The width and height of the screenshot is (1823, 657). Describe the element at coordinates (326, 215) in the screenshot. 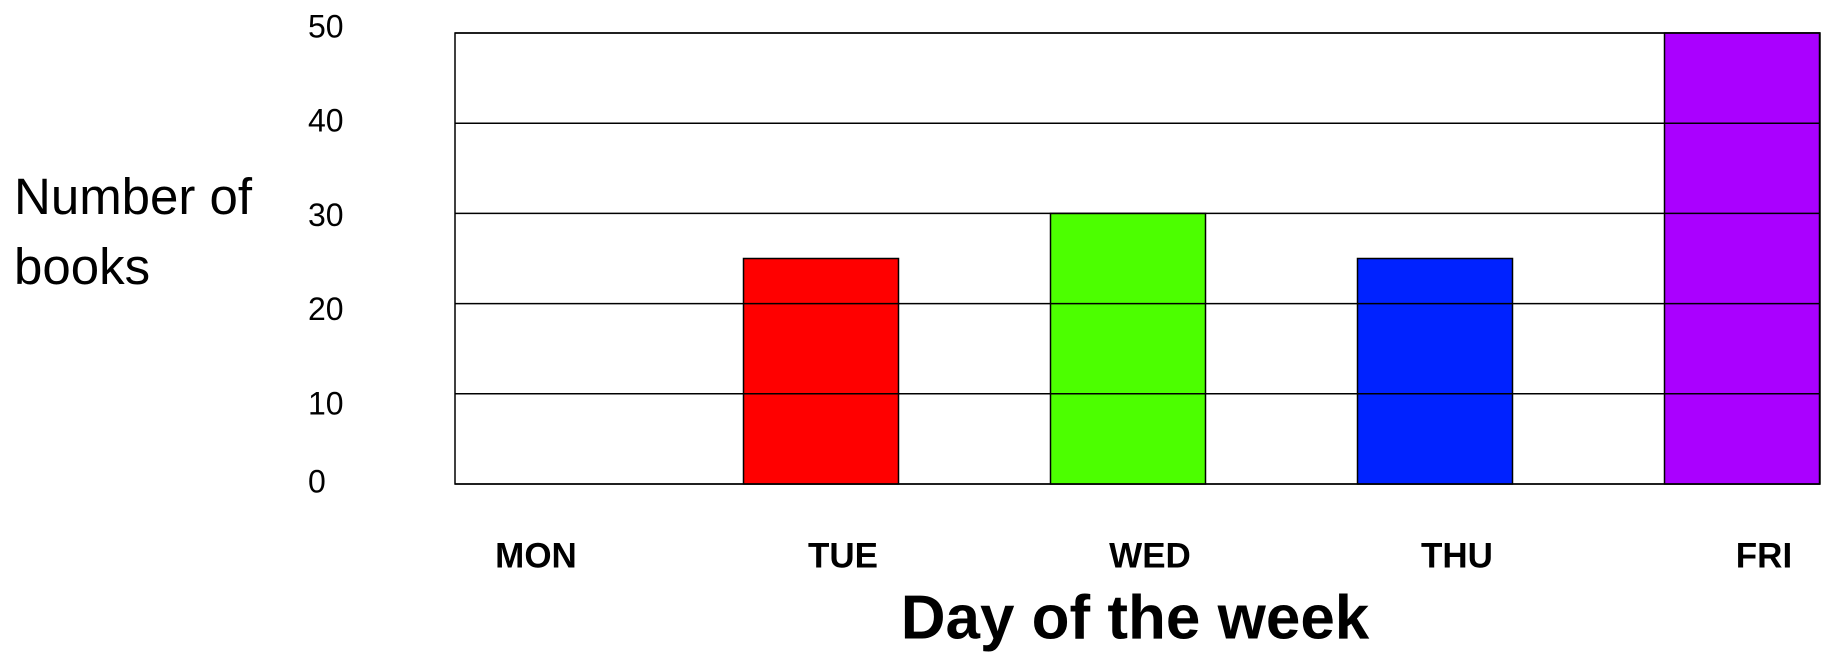

I see `y-tick-label: 30` at that location.